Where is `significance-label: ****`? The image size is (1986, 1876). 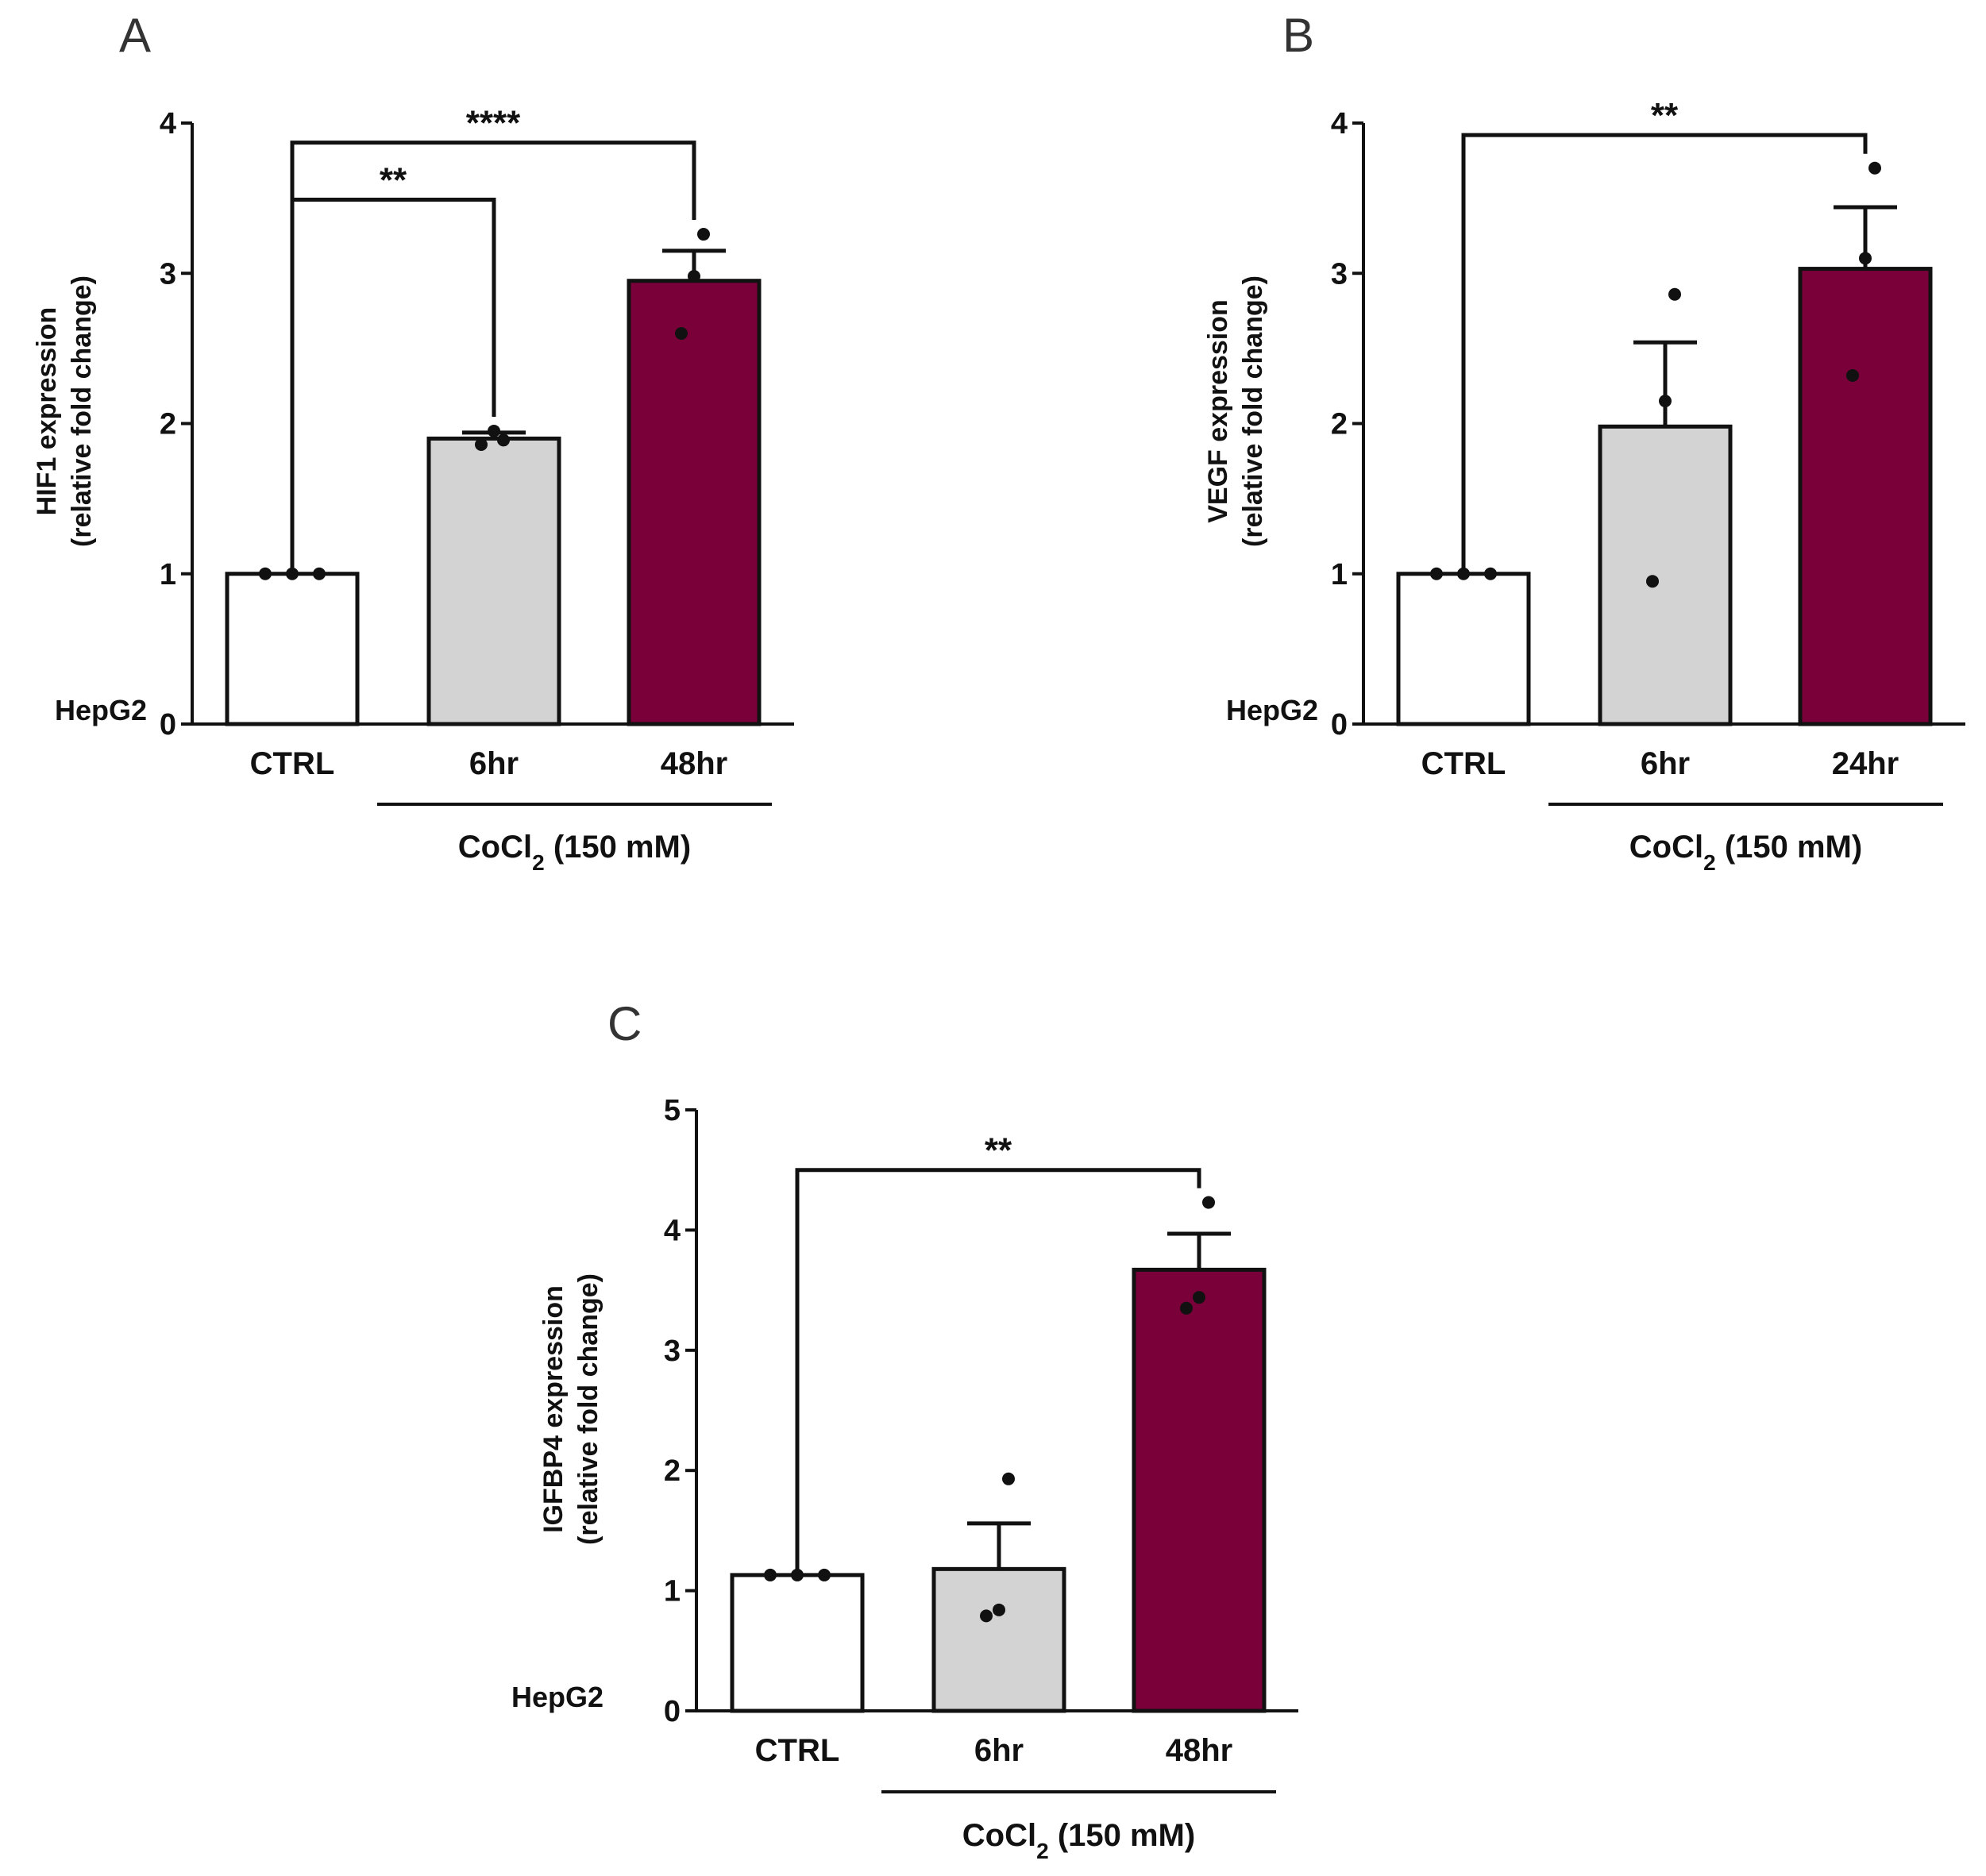
significance-label: **** is located at coordinates (493, 124).